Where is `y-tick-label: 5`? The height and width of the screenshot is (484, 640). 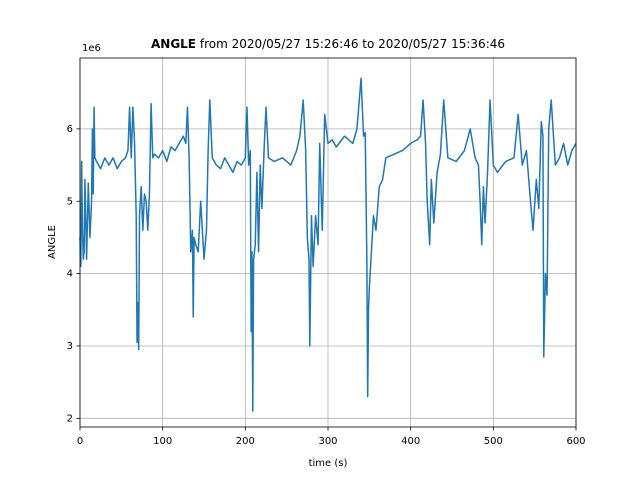 y-tick-label: 5 is located at coordinates (70, 201).